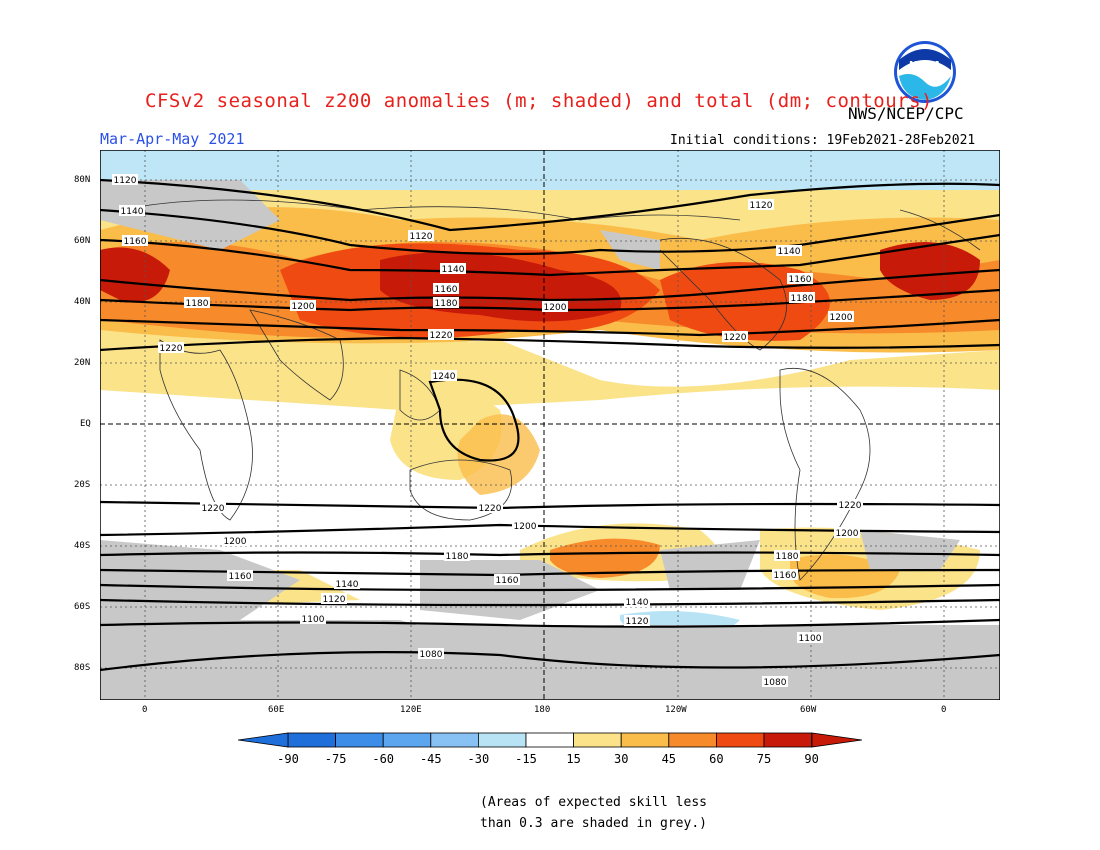  What do you see at coordinates (82, 241) in the screenshot?
I see `lat-label-60n: 60N` at bounding box center [82, 241].